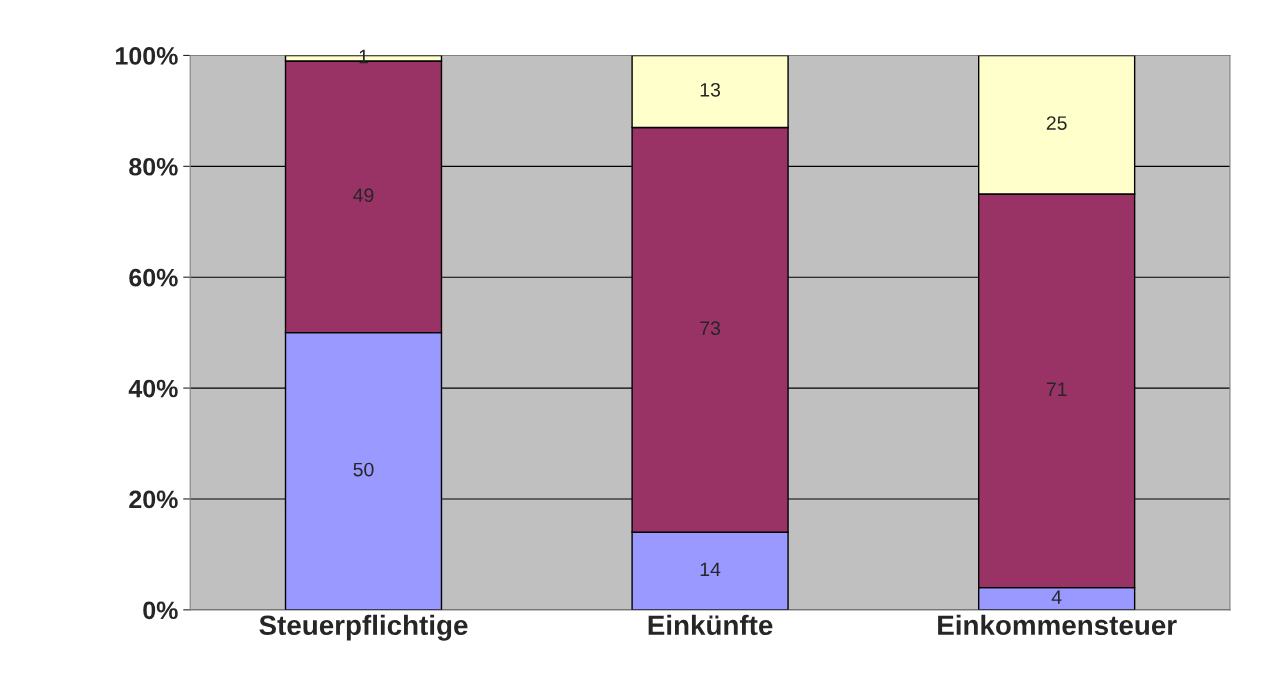  Describe the element at coordinates (1057, 625) in the screenshot. I see `x-tick-label: Einkommensteuer` at that location.